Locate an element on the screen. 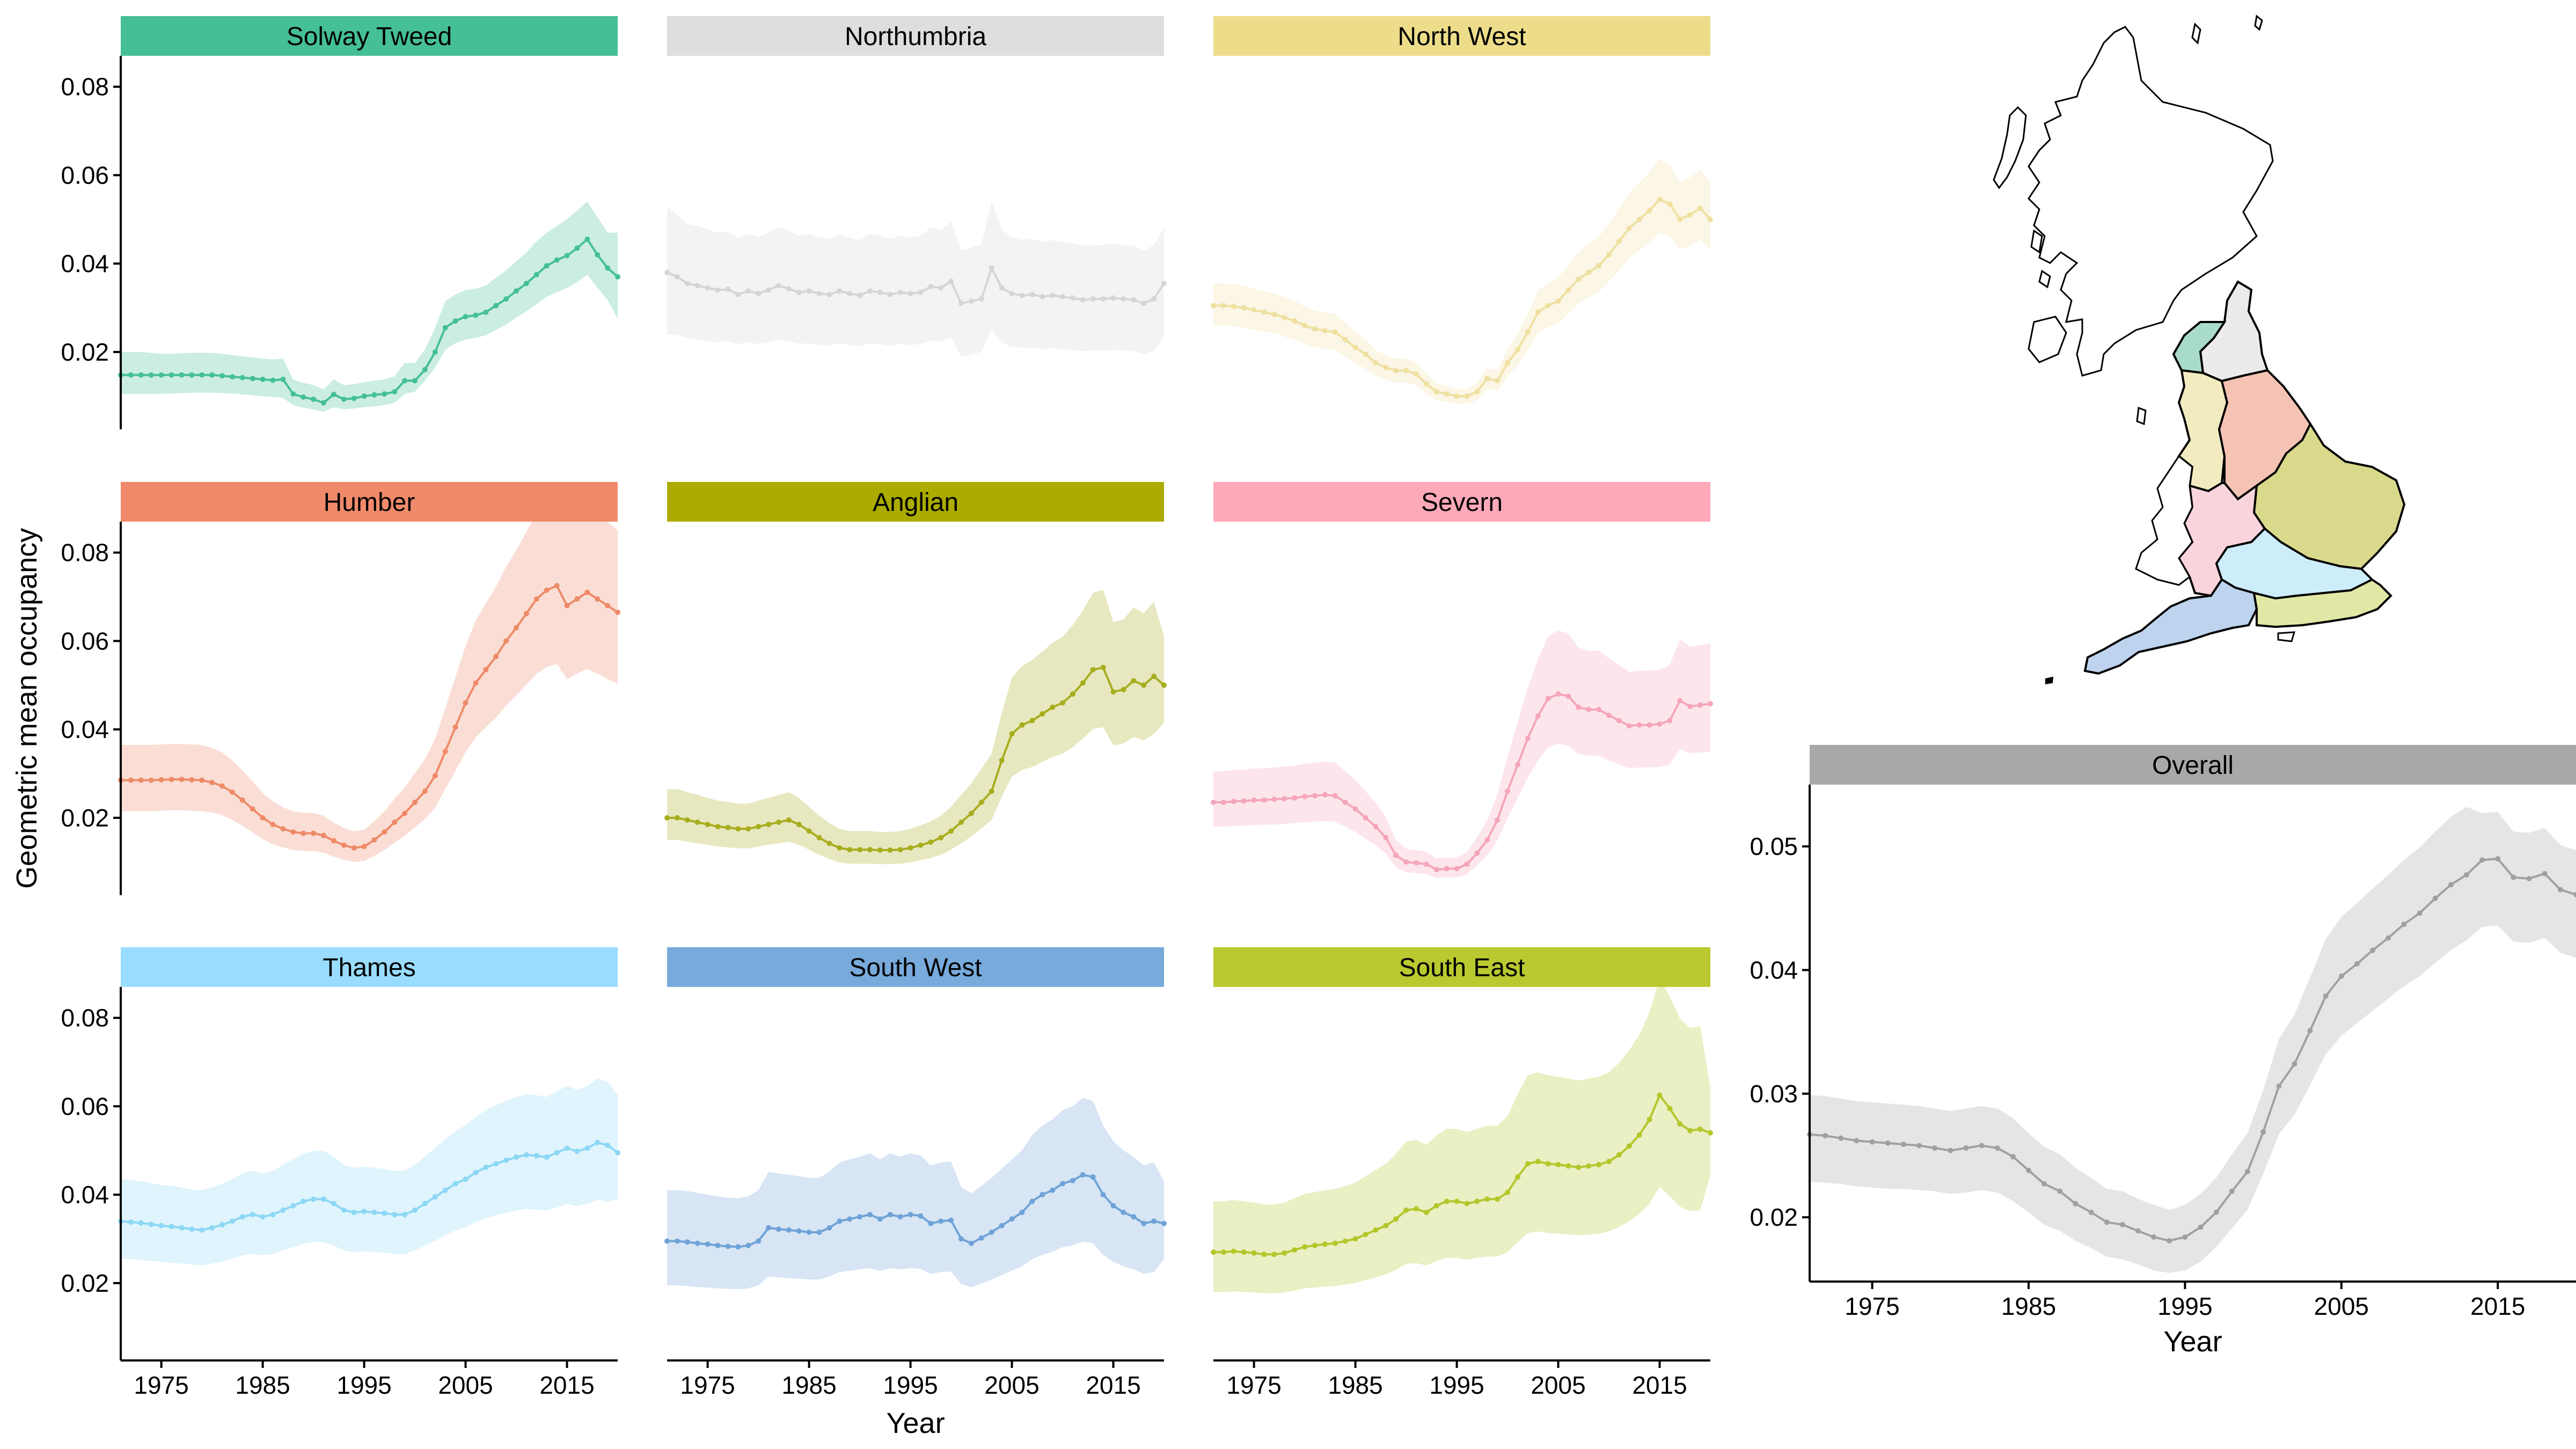 The height and width of the screenshot is (1449, 2576). map-region-south-east is located at coordinates (2322, 603).